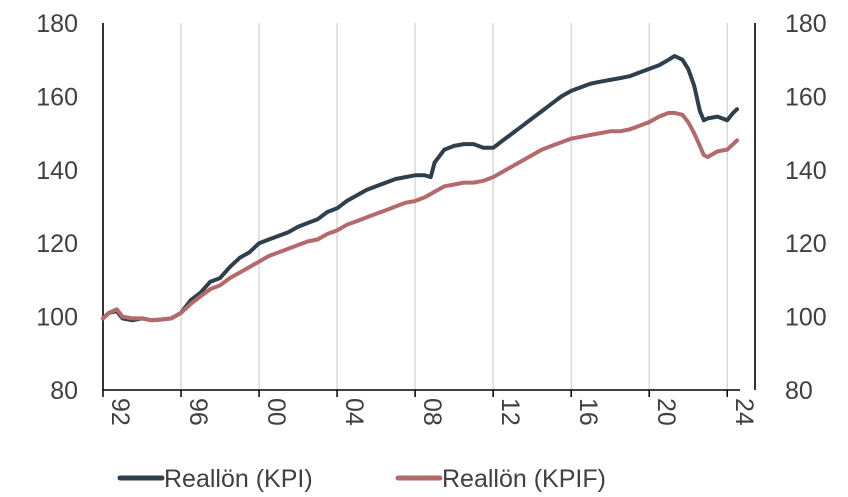  Describe the element at coordinates (510, 412) in the screenshot. I see `x-tick-label: 12` at that location.